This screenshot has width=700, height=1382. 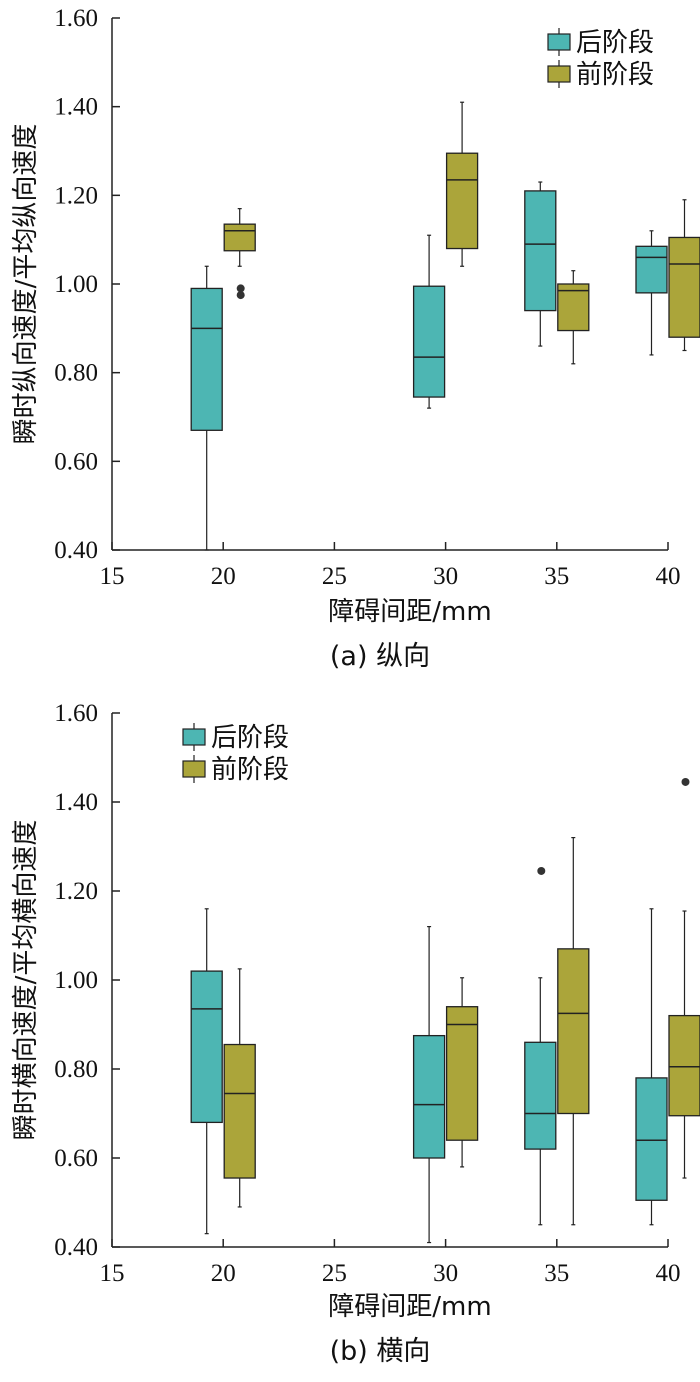 I want to click on figure-caption: (a) 纵向, so click(x=380, y=656).